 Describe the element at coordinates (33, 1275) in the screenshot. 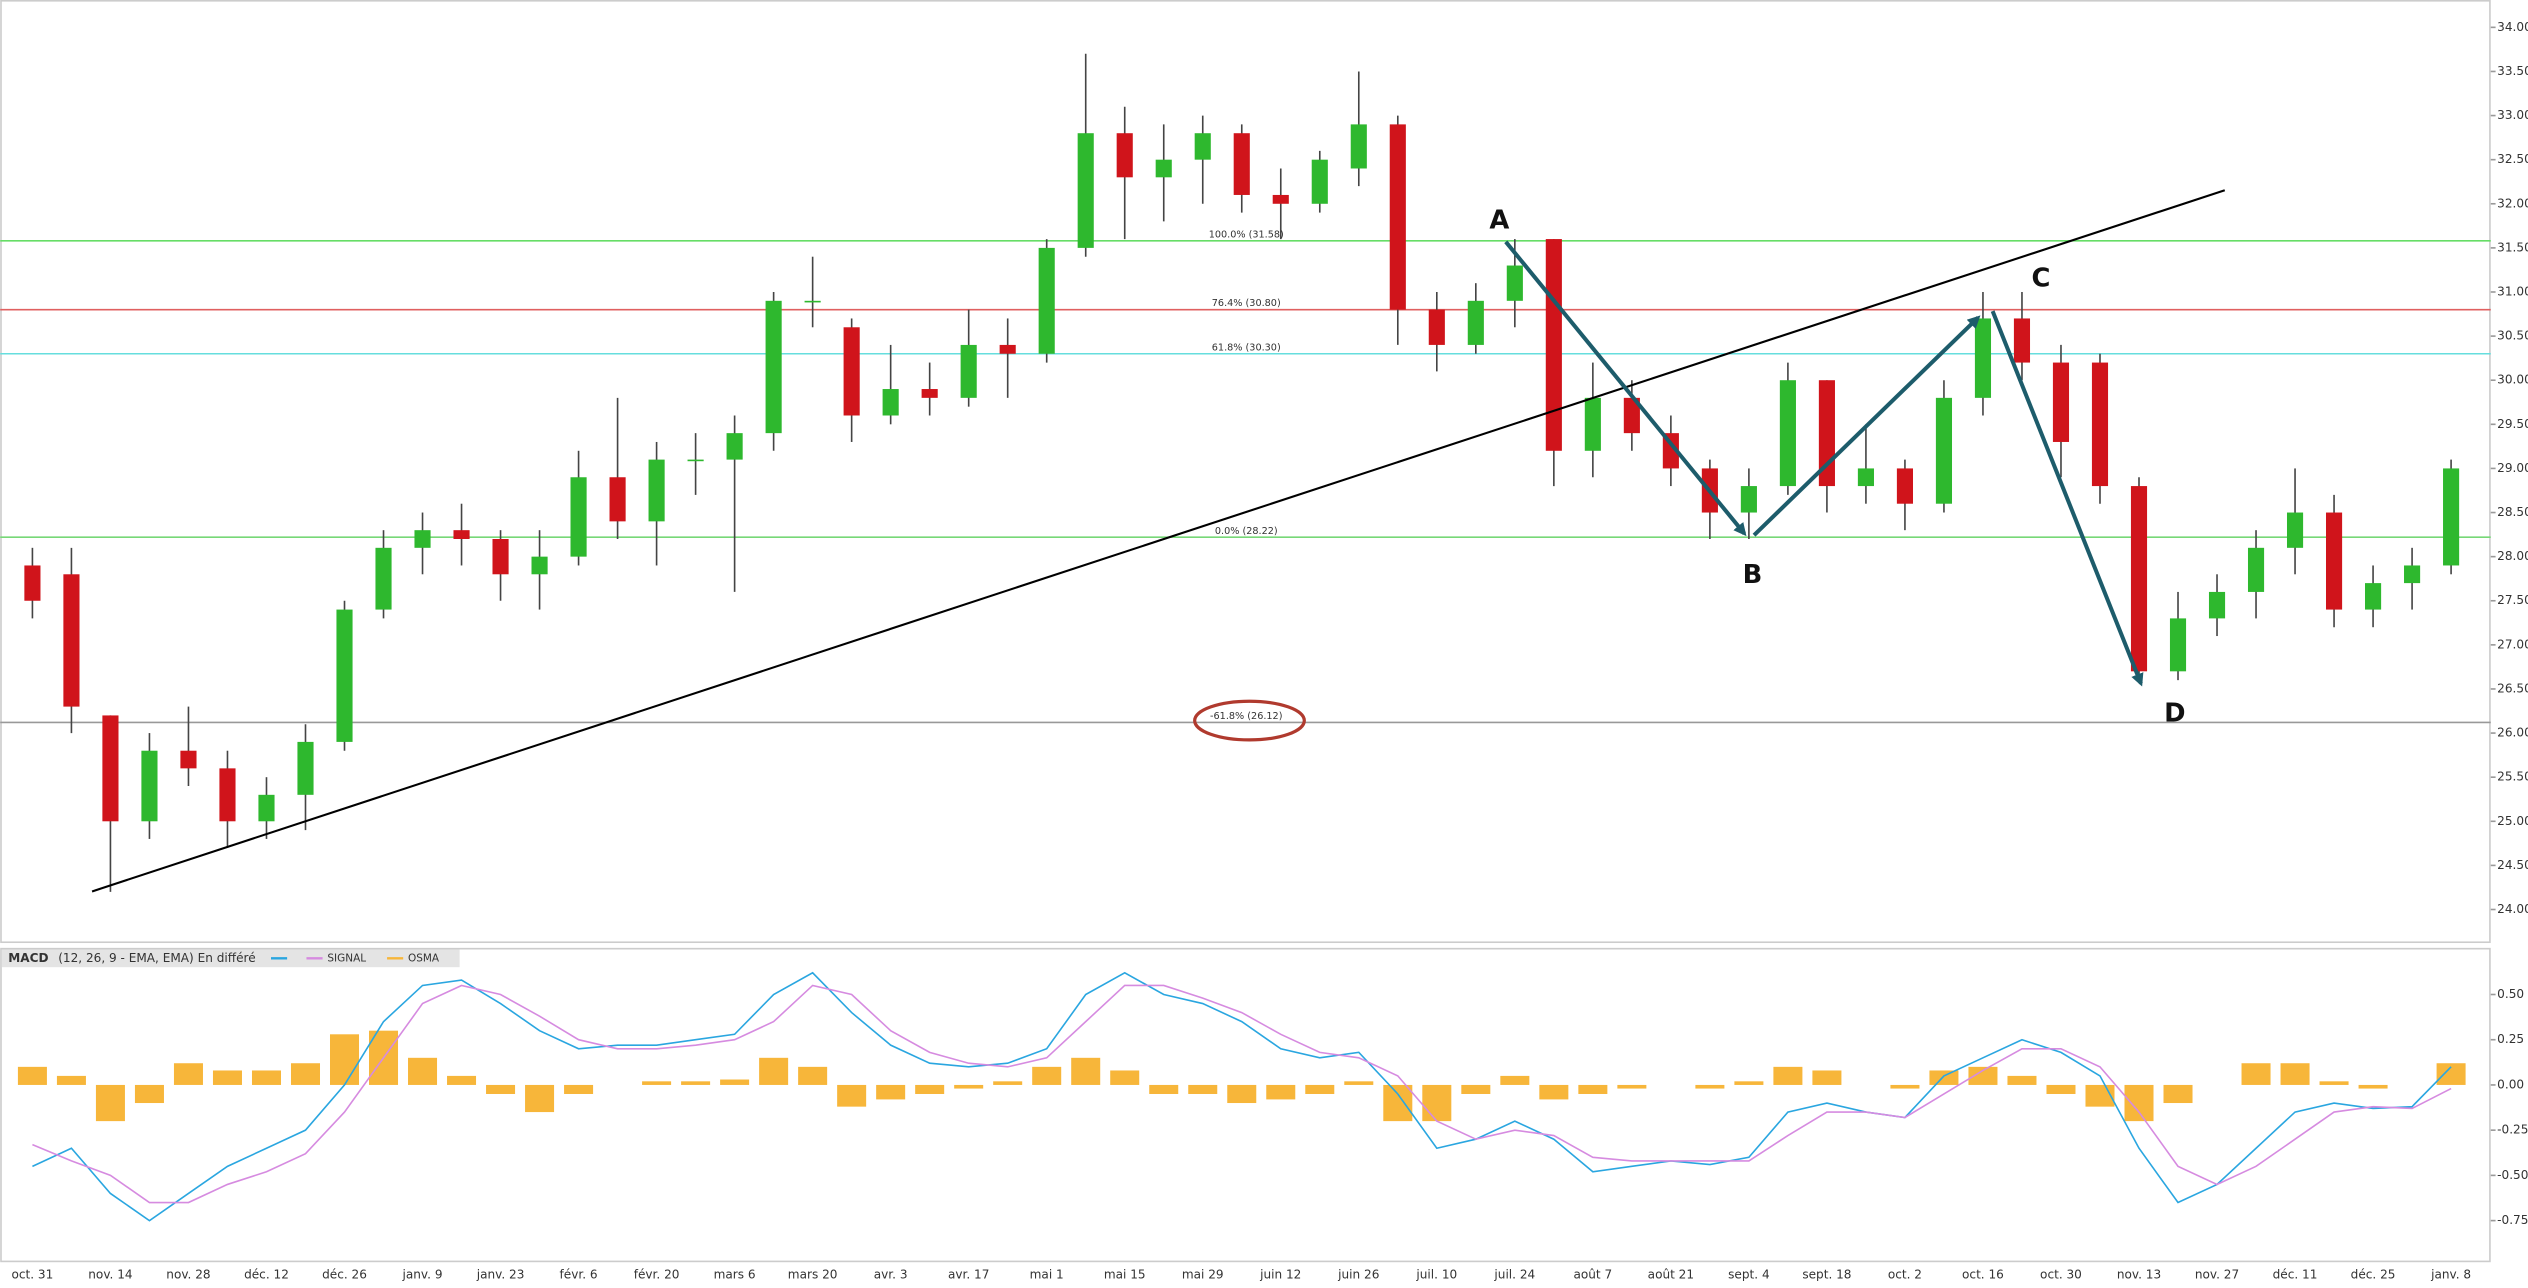

I see `x-tick-label: oct. 31` at that location.